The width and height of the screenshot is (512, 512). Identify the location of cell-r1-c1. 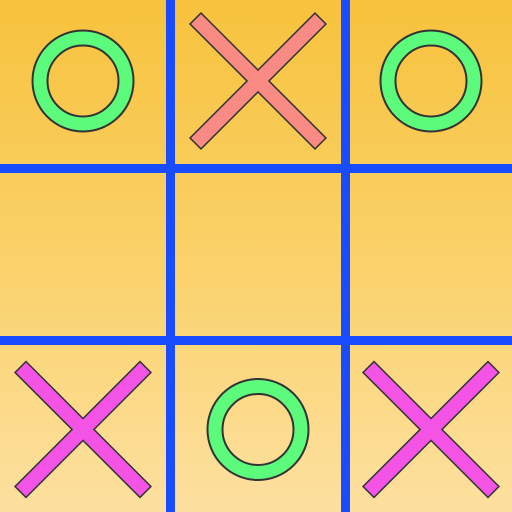
(83, 81).